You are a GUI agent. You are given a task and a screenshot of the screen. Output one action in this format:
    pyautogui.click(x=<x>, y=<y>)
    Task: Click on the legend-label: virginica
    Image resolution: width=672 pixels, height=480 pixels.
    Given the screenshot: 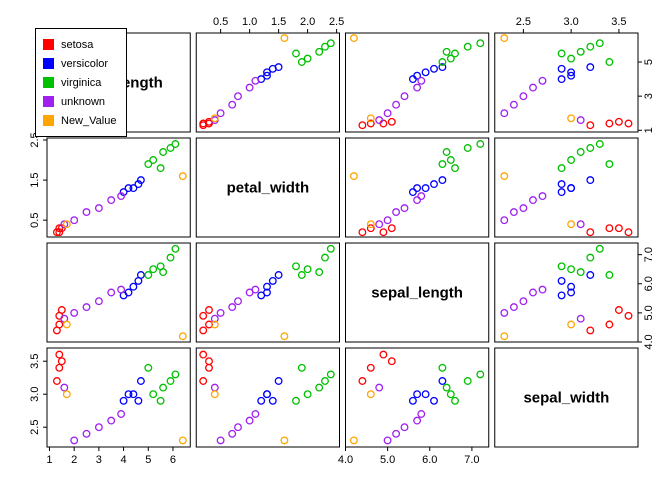 What is the action you would take?
    pyautogui.click(x=81, y=82)
    